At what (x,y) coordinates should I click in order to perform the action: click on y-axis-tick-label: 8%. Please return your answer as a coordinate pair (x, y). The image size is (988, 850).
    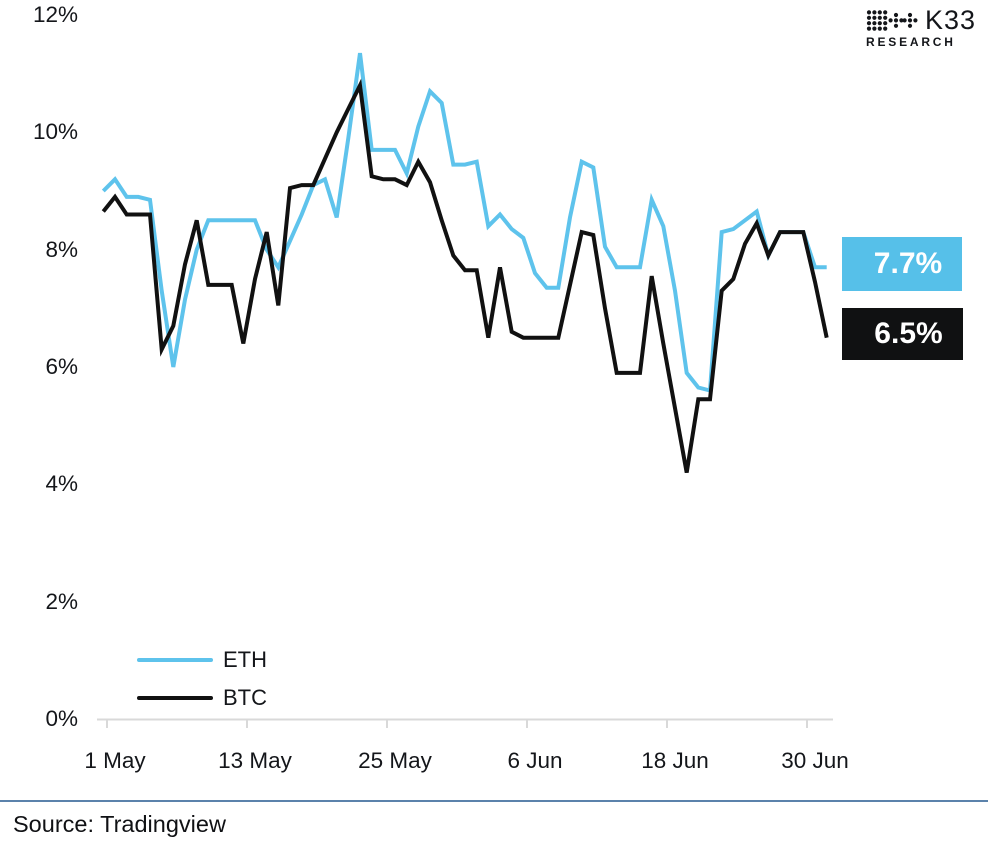
    Looking at the image, I should click on (61, 249).